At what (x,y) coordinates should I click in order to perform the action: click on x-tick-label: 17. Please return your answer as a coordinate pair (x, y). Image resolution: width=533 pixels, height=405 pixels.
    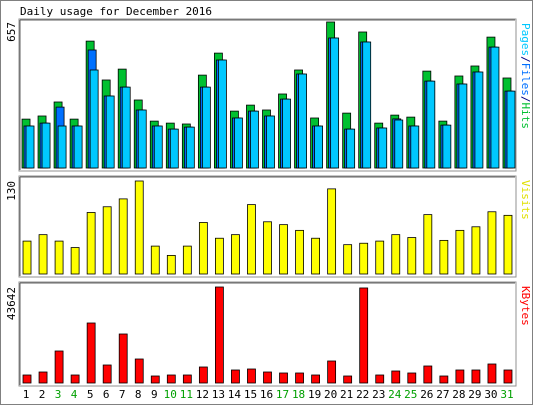
    Looking at the image, I should click on (282, 394).